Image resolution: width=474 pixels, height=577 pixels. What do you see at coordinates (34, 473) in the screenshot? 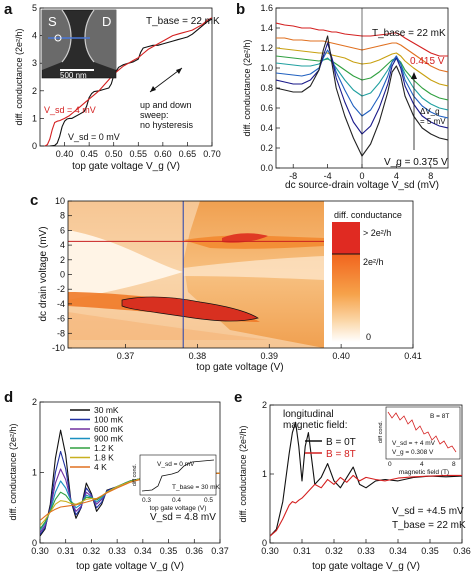
I see `d-ytick-label: 1` at bounding box center [34, 473].